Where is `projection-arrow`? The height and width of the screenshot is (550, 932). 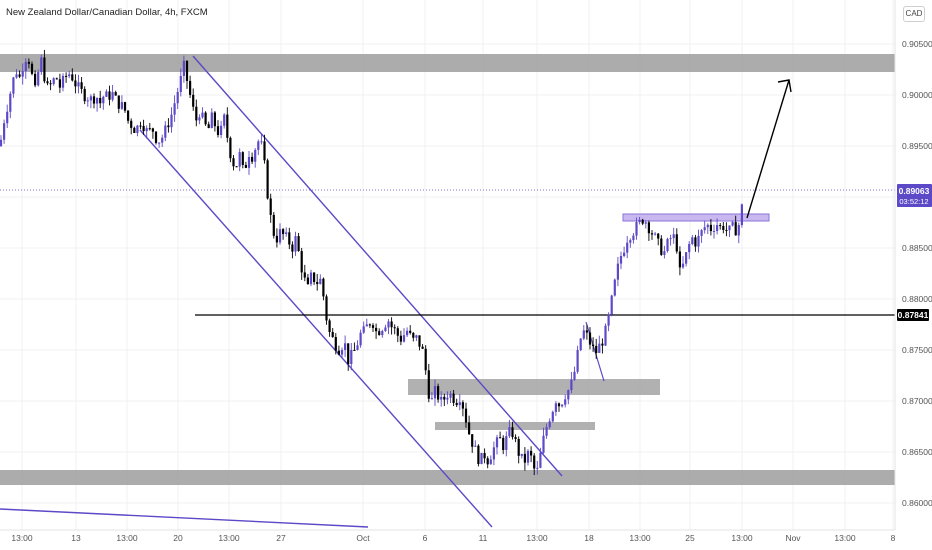
projection-arrow is located at coordinates (769, 149).